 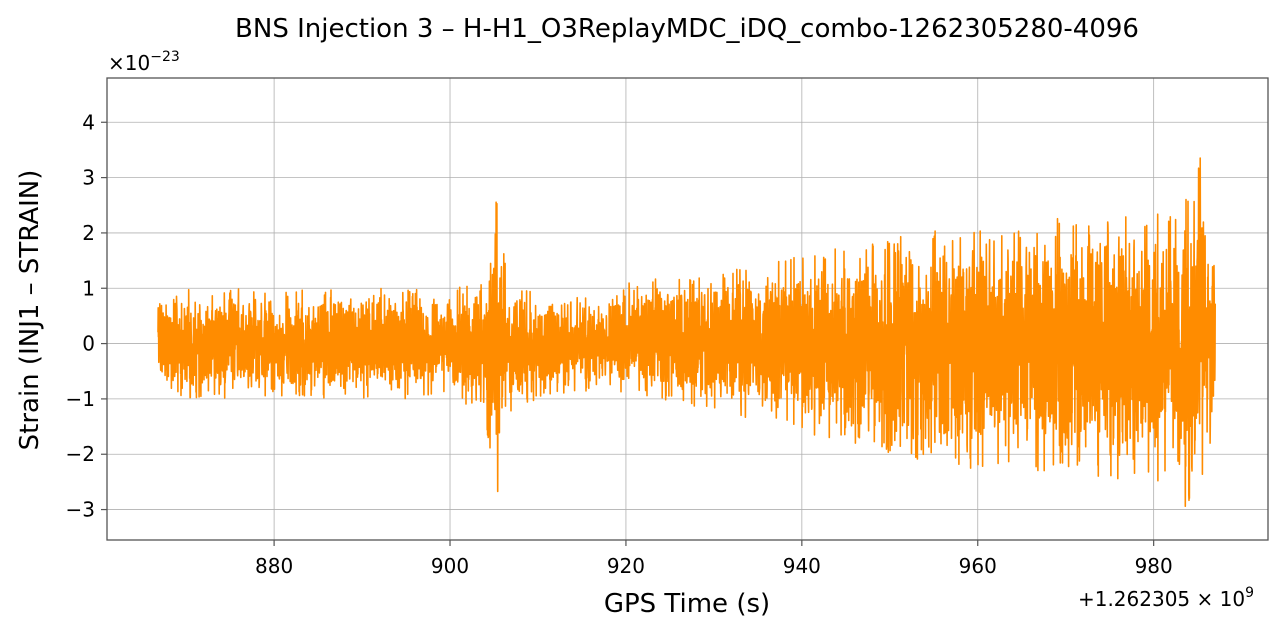 I want to click on y-tick-label: −2, so click(x=80, y=454).